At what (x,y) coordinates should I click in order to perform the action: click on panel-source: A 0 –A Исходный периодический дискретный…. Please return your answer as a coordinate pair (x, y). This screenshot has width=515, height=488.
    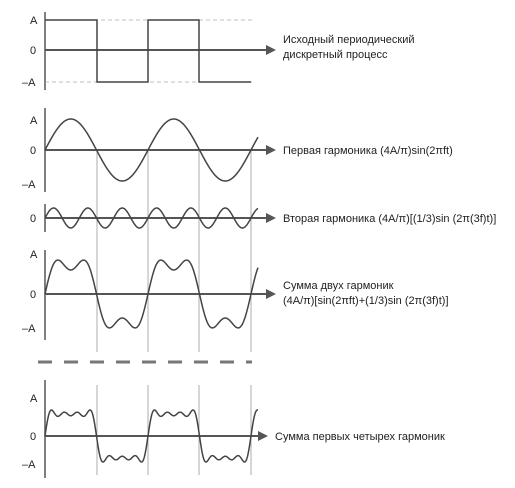
    Looking at the image, I should click on (218, 51).